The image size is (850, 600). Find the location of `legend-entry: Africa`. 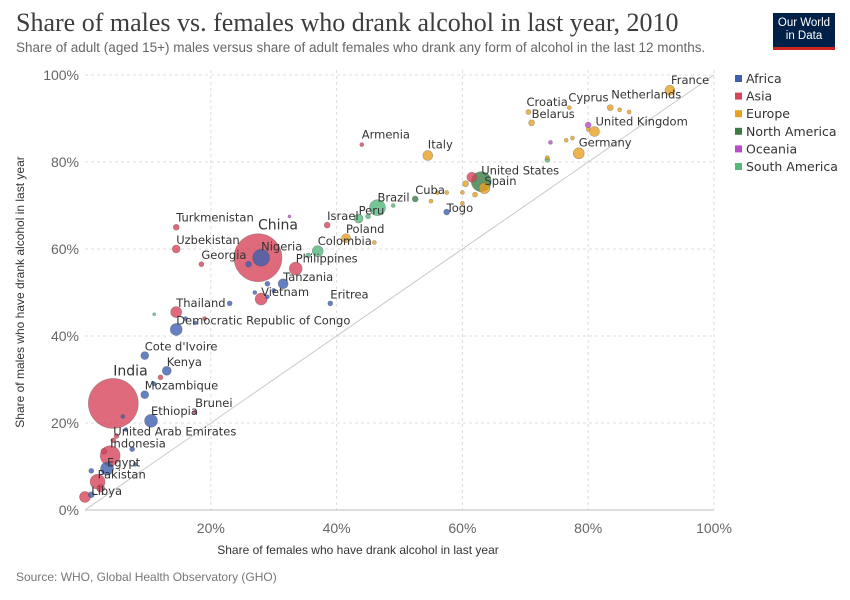

legend-entry: Africa is located at coordinates (764, 78).